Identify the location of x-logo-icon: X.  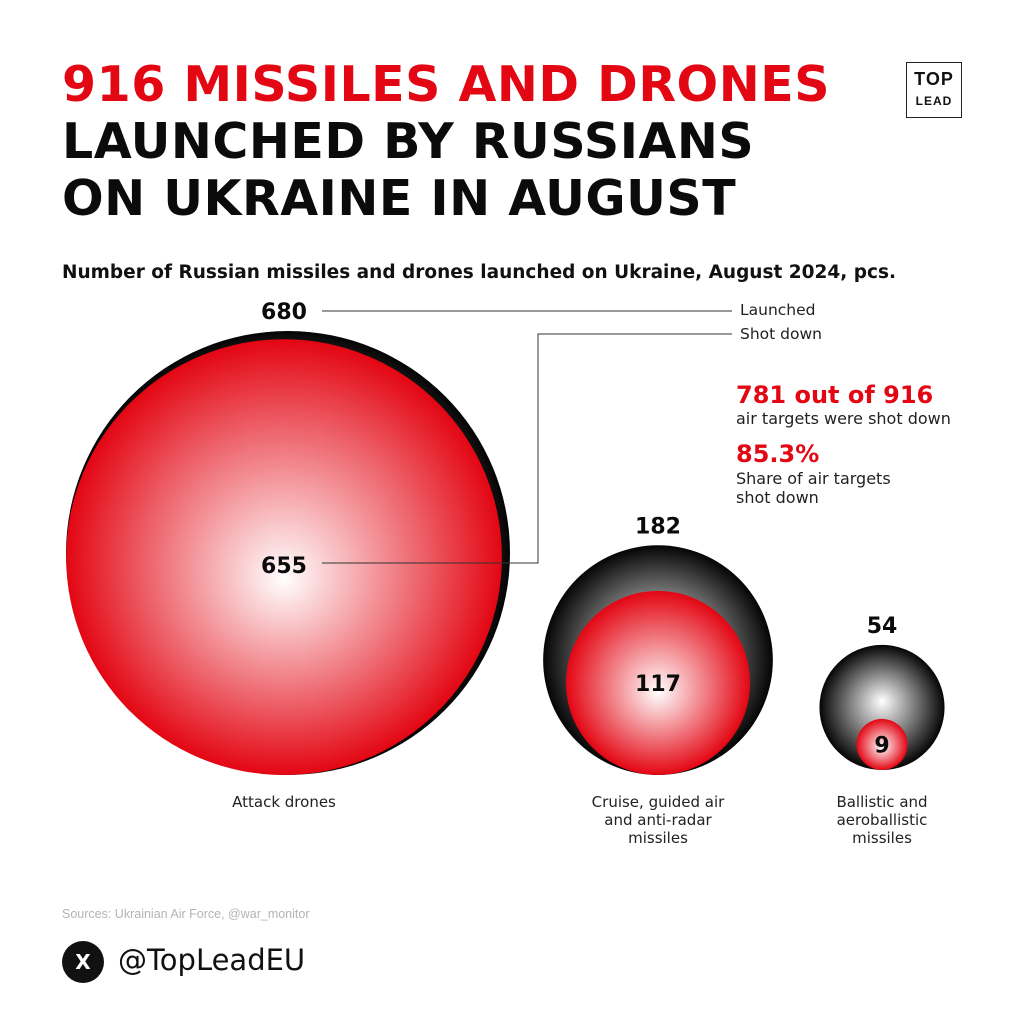
(83, 962).